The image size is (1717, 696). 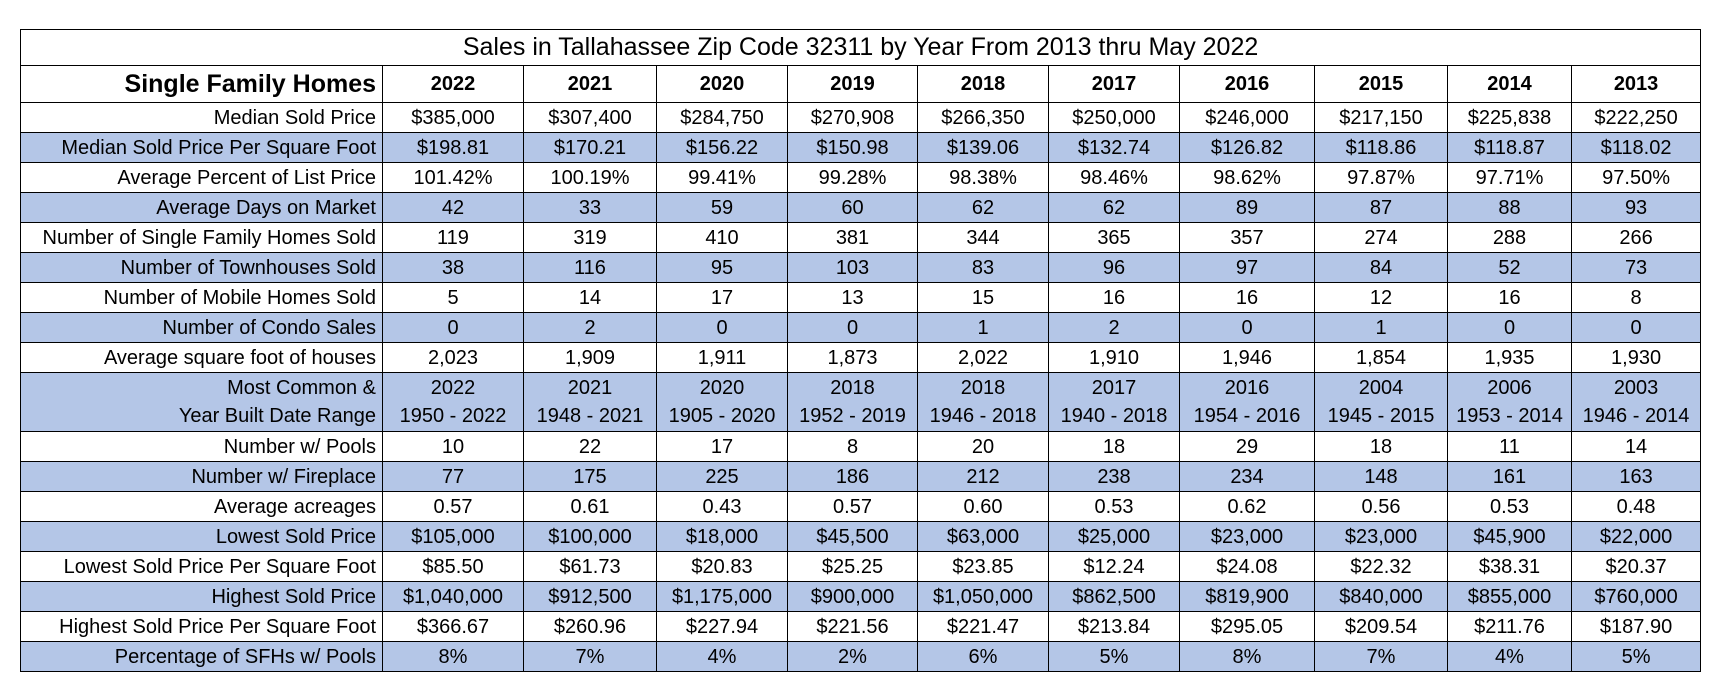 I want to click on table-cell: $61.73, so click(x=590, y=566).